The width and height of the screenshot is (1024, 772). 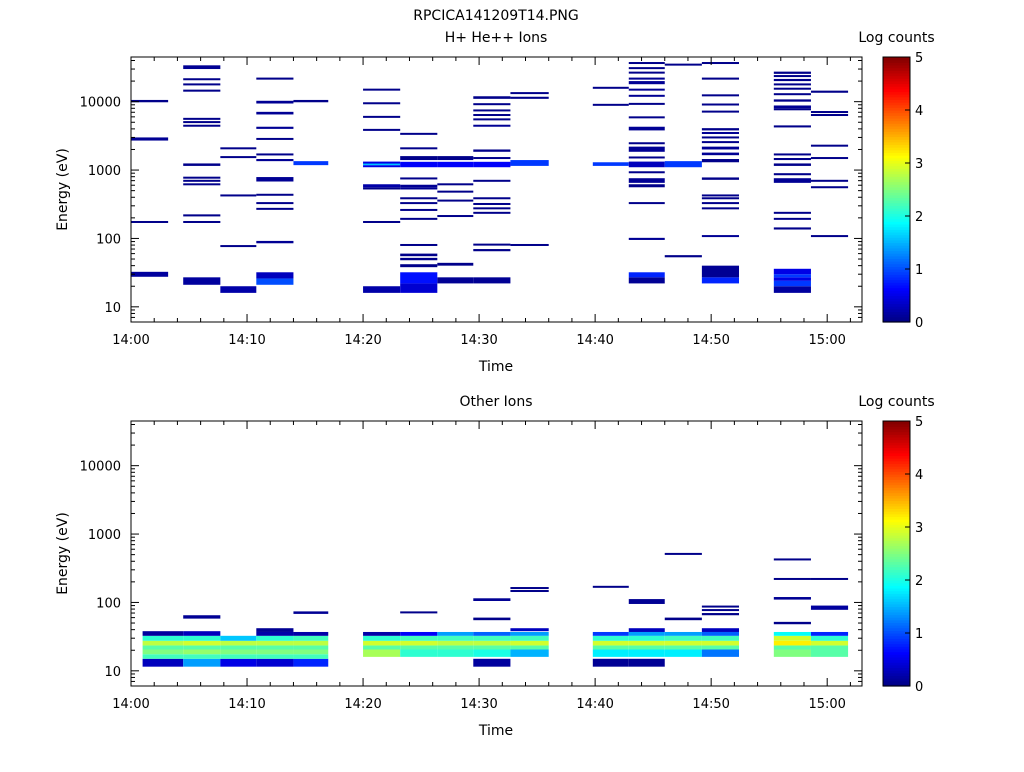 I want to click on x-tick-label: 15:00, so click(x=826, y=704).